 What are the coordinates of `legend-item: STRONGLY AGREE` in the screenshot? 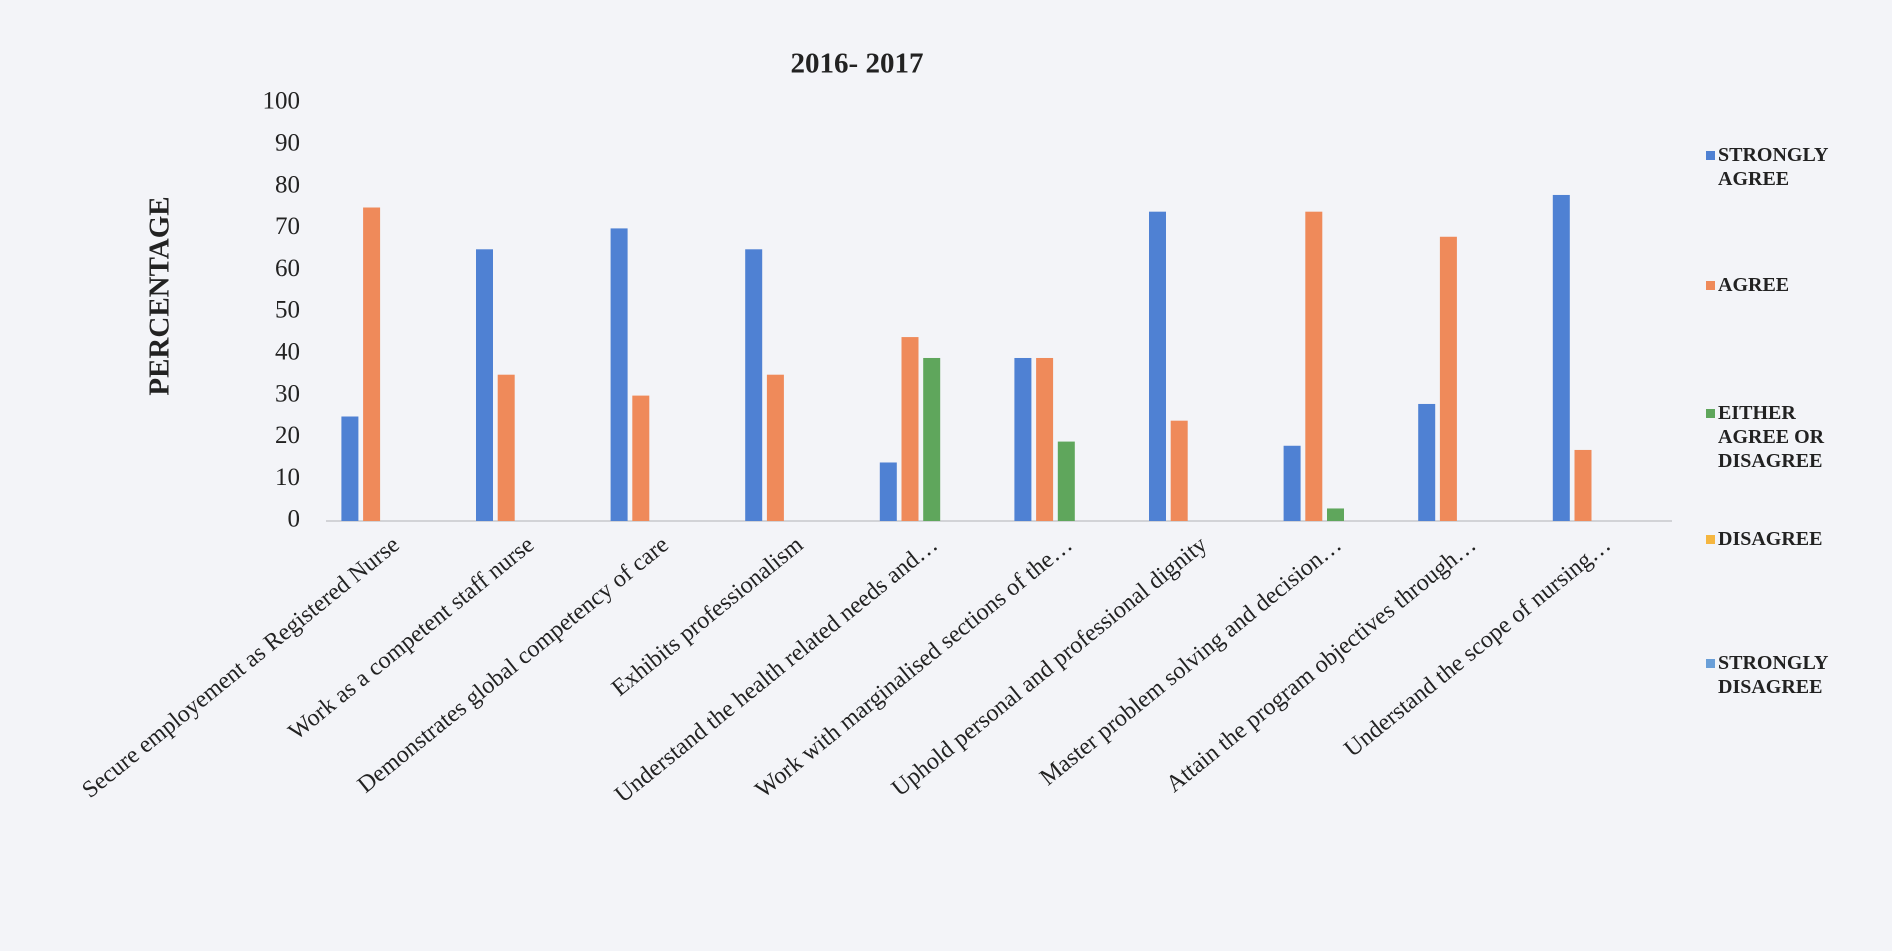 It's located at (1796, 167).